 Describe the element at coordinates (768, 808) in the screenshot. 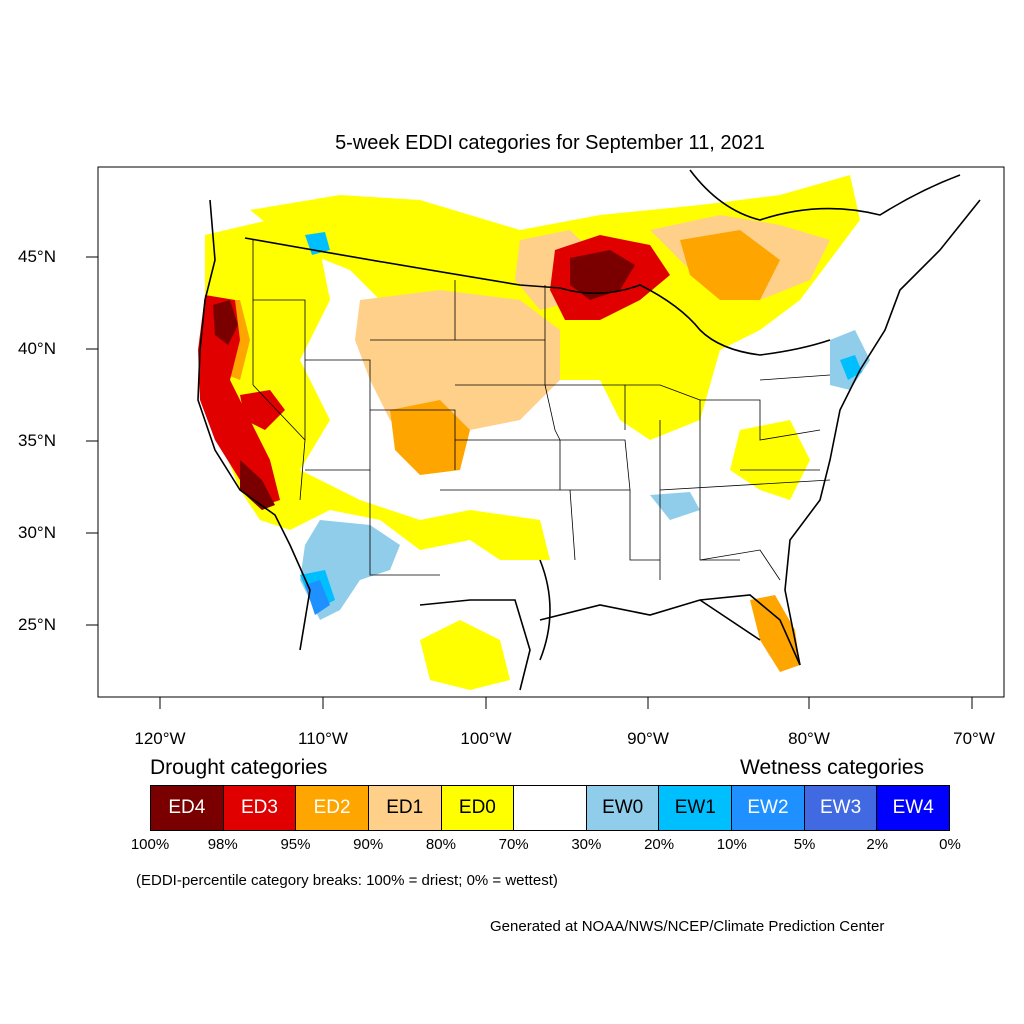

I see `legend-box-ew2: EW2` at that location.